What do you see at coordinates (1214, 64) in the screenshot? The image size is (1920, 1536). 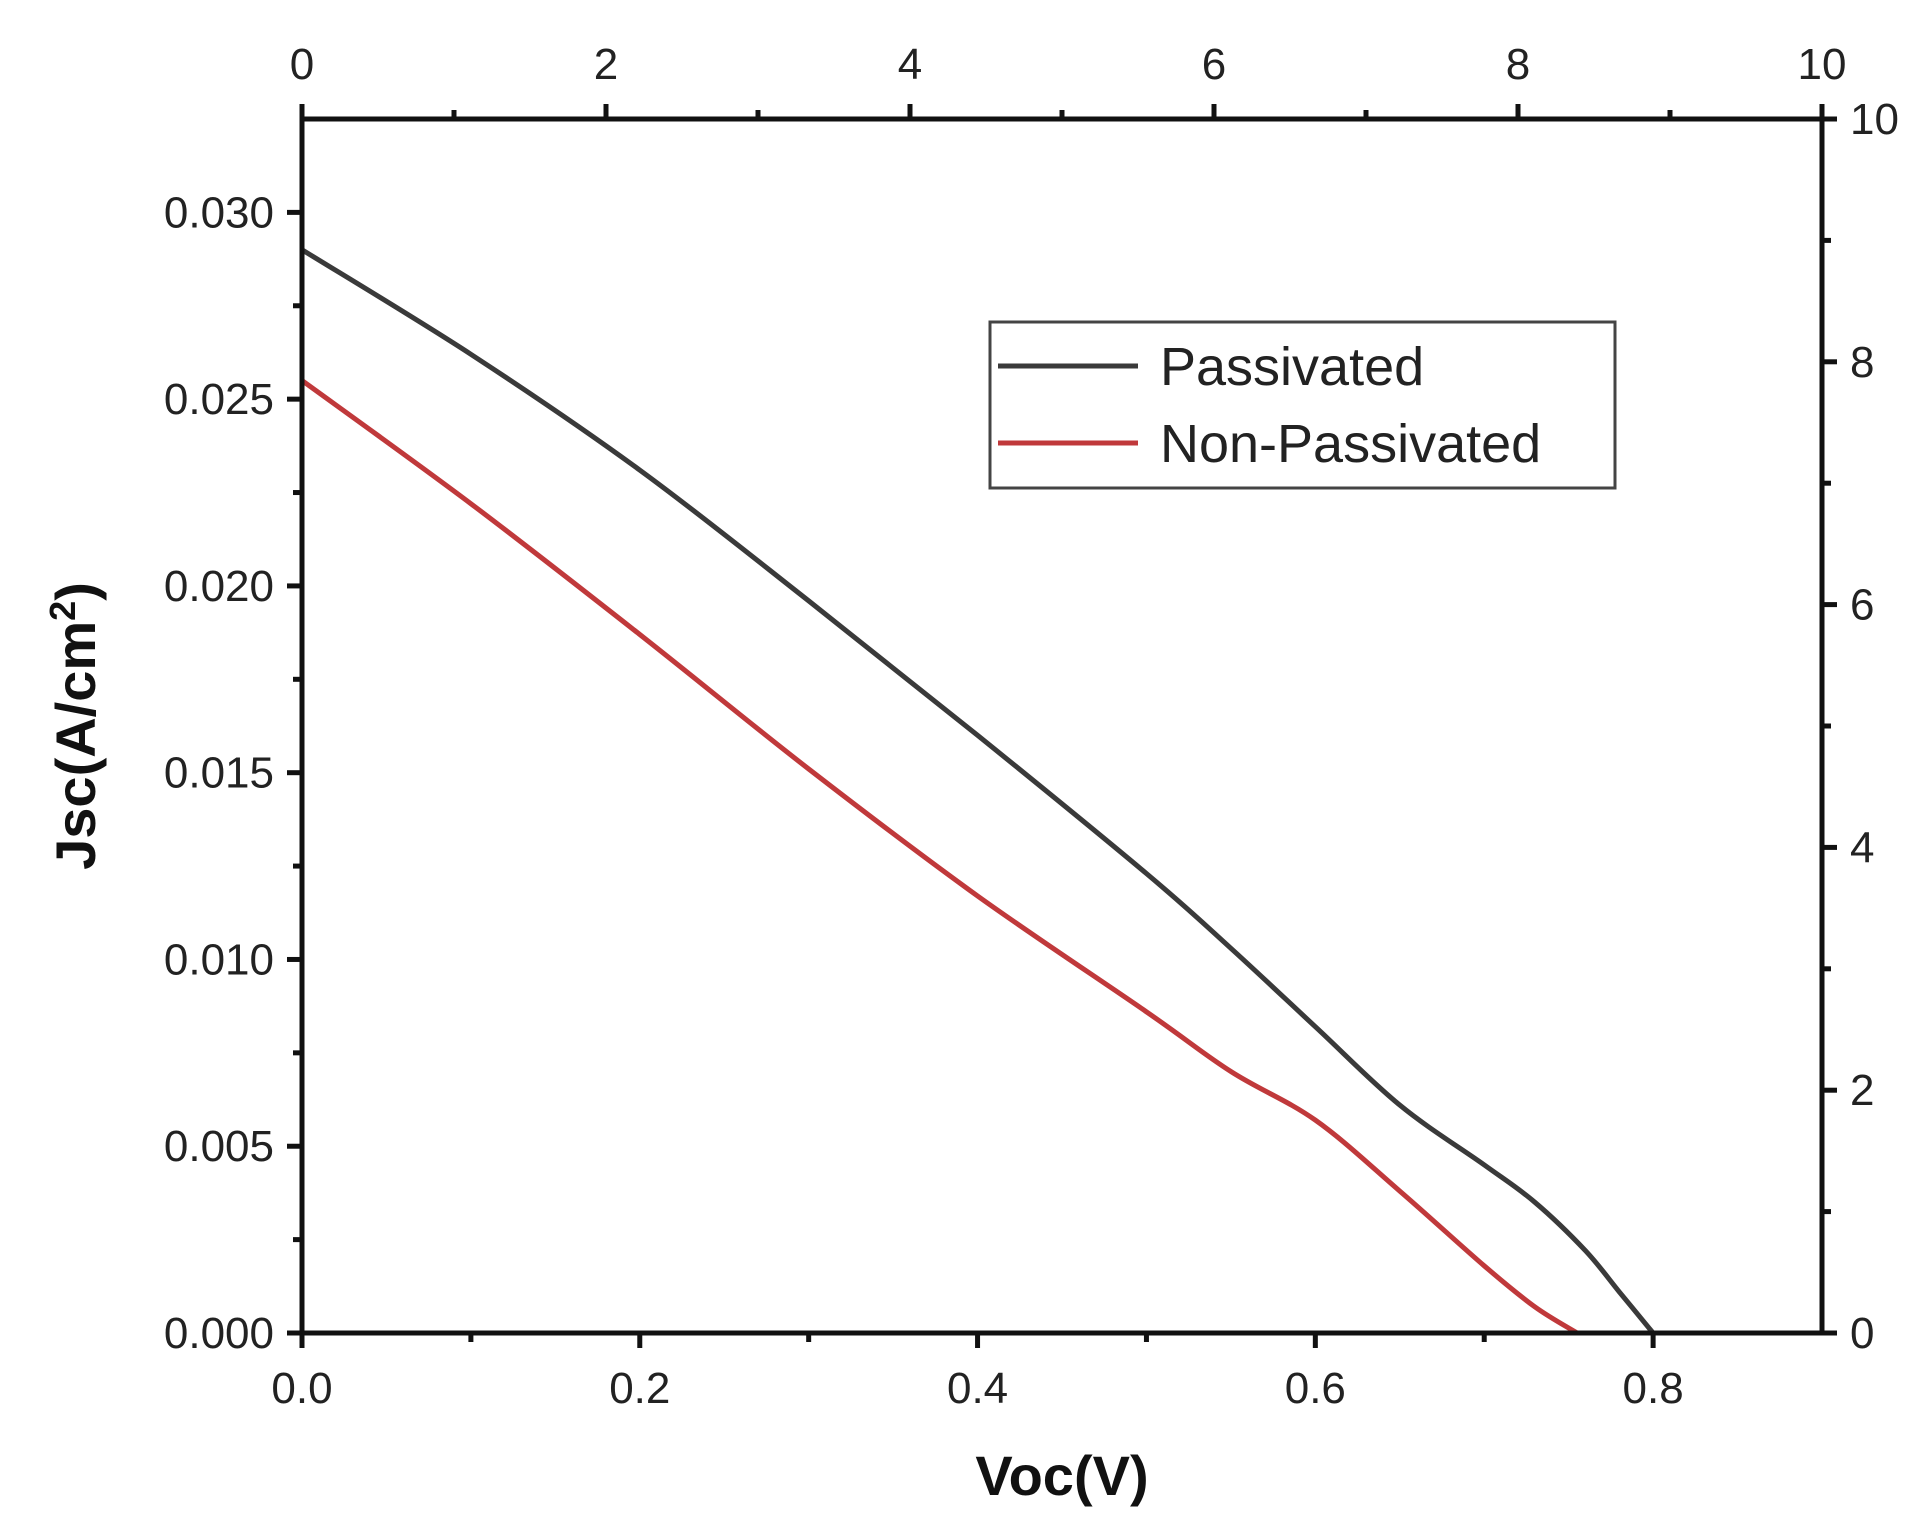 I see `top-tick-label: 6` at bounding box center [1214, 64].